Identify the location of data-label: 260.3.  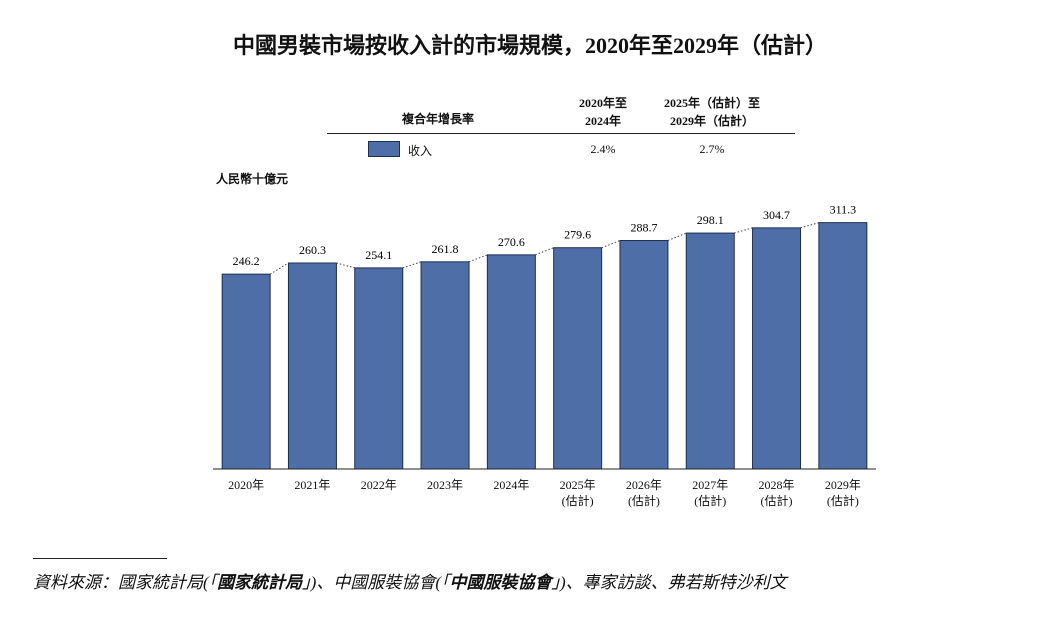
(312, 250).